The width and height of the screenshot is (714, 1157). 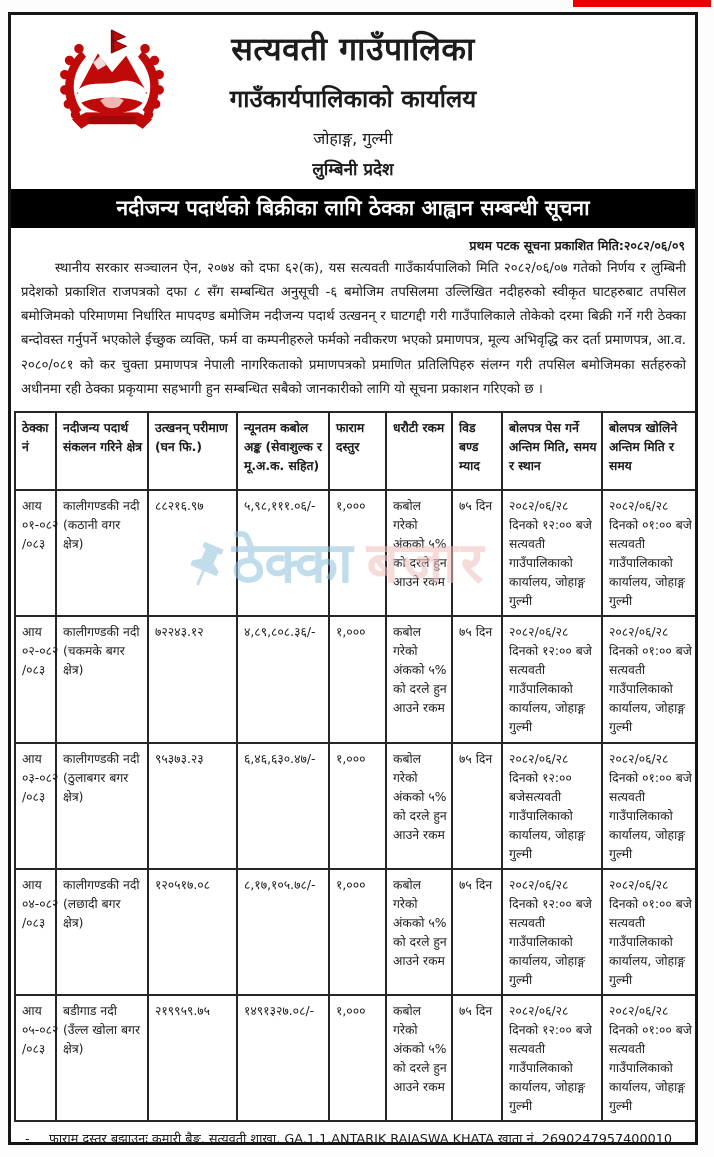 What do you see at coordinates (102, 1058) in the screenshot?
I see `cell-collection-area: बडीगाड नदी (उँल्ल खोला बगर क्षेत्र)` at bounding box center [102, 1058].